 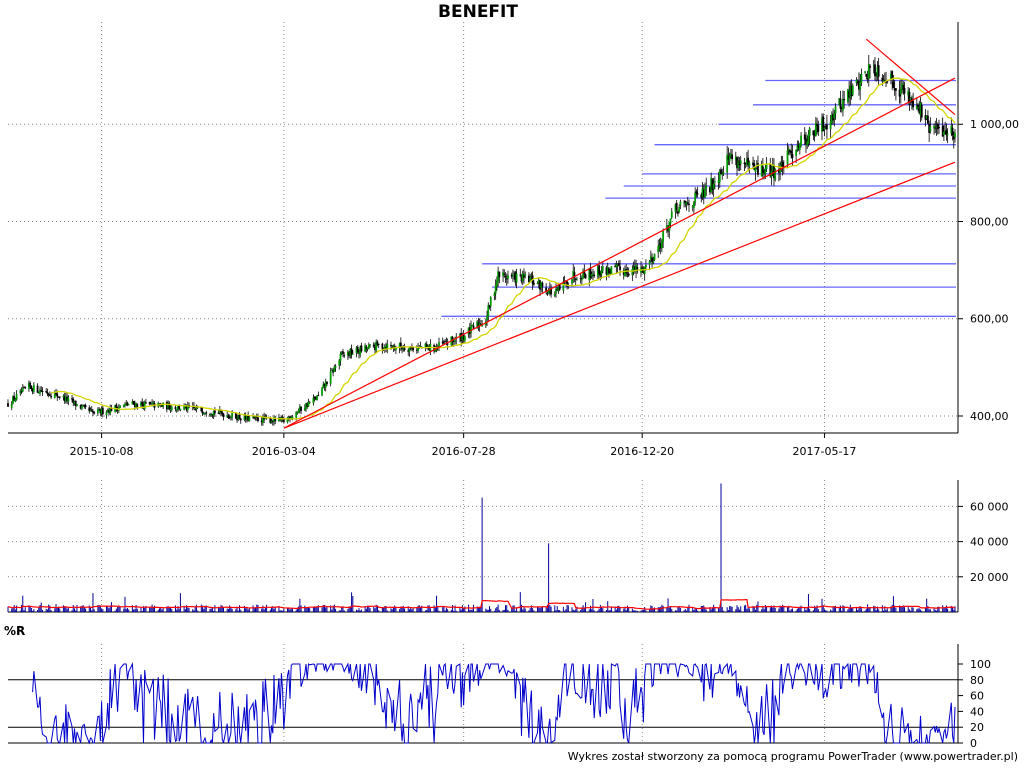 I want to click on chart-title: BENEFIT, so click(x=478, y=12).